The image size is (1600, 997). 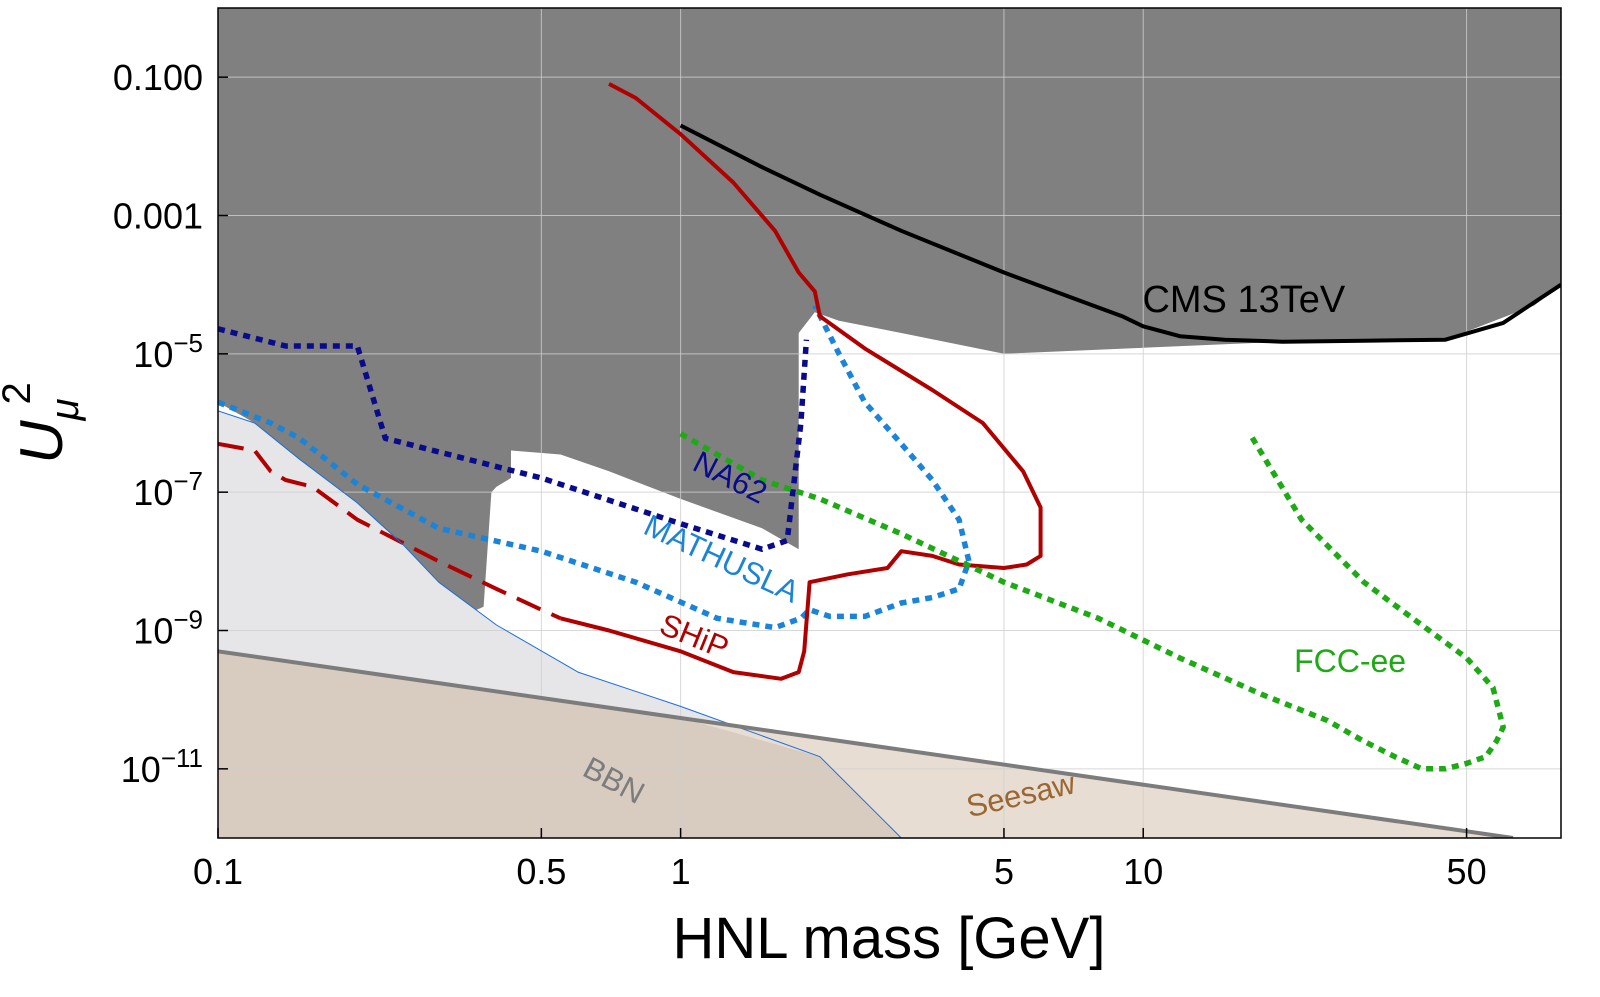 I want to click on y-tick-label: 10⁻⁹, so click(x=168, y=628).